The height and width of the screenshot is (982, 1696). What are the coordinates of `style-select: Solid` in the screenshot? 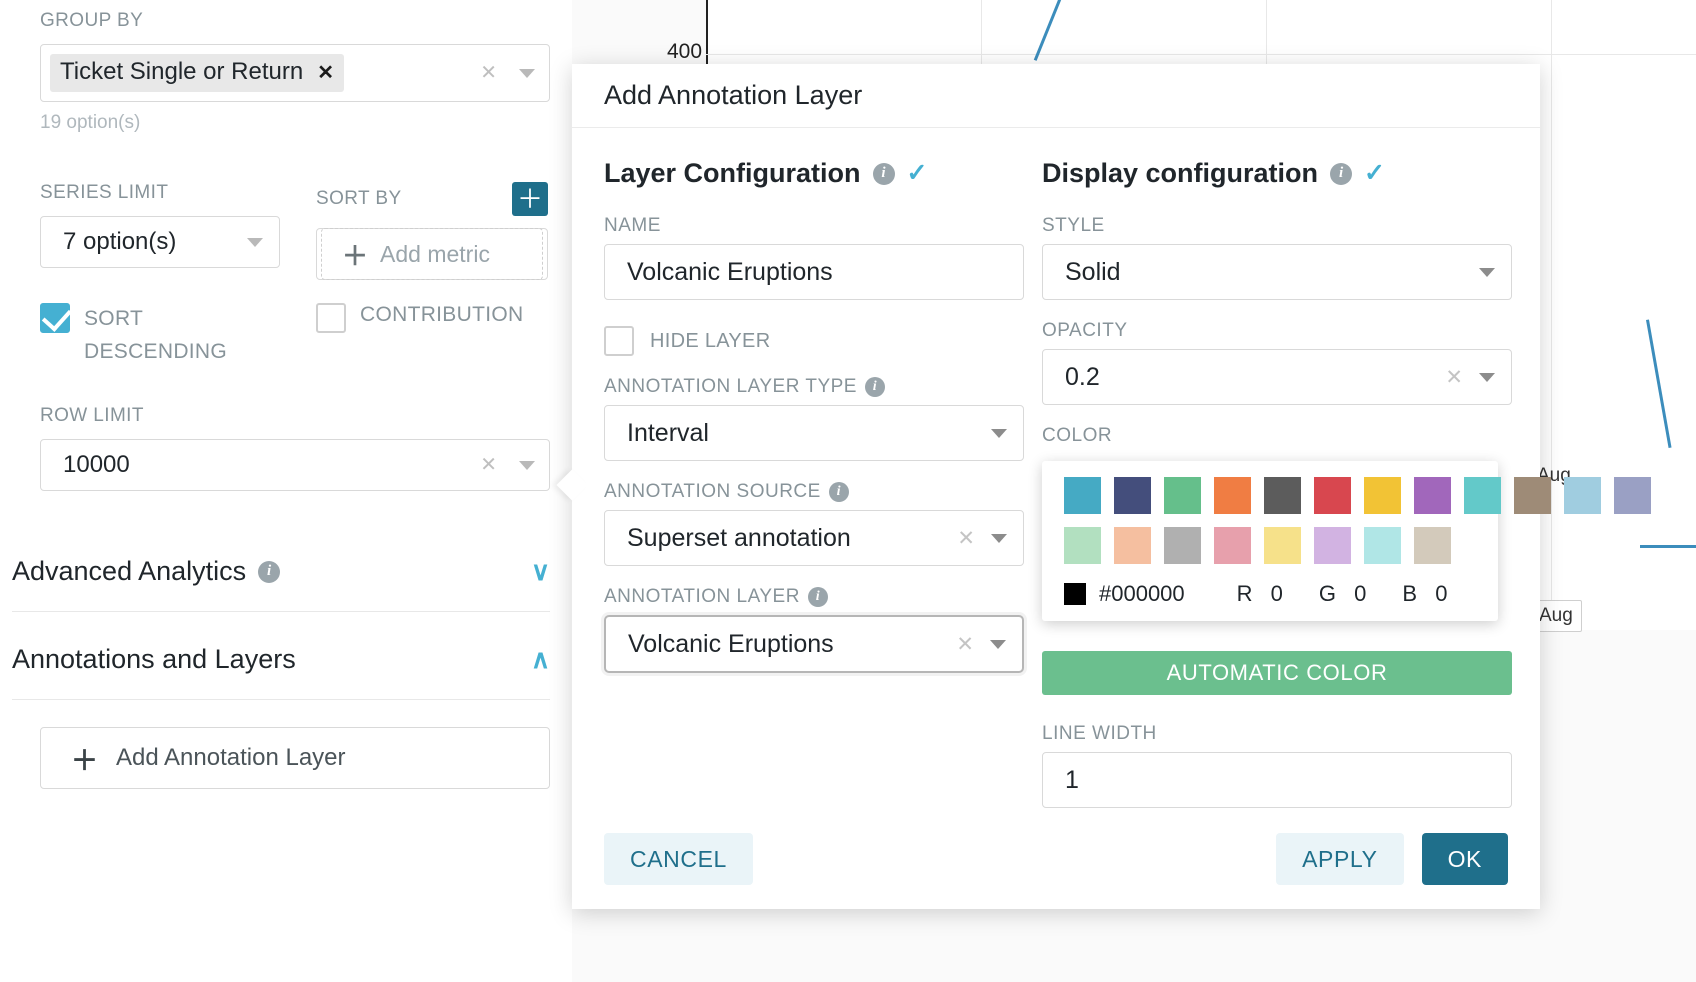 It's located at (1277, 272).